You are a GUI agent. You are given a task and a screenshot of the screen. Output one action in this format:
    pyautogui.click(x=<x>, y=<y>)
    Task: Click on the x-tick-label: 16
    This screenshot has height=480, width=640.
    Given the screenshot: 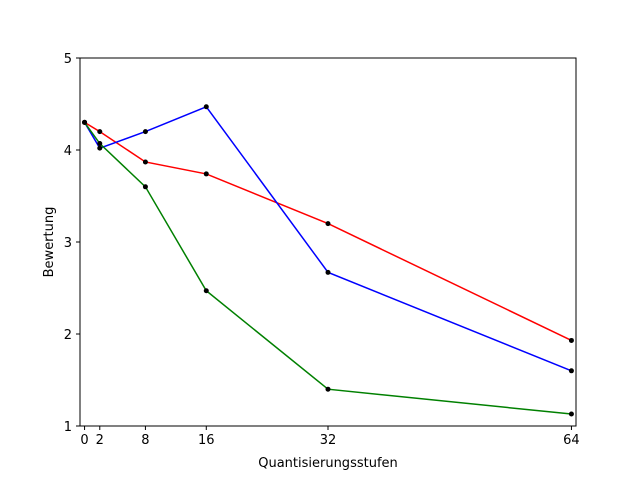 What is the action you would take?
    pyautogui.click(x=206, y=440)
    